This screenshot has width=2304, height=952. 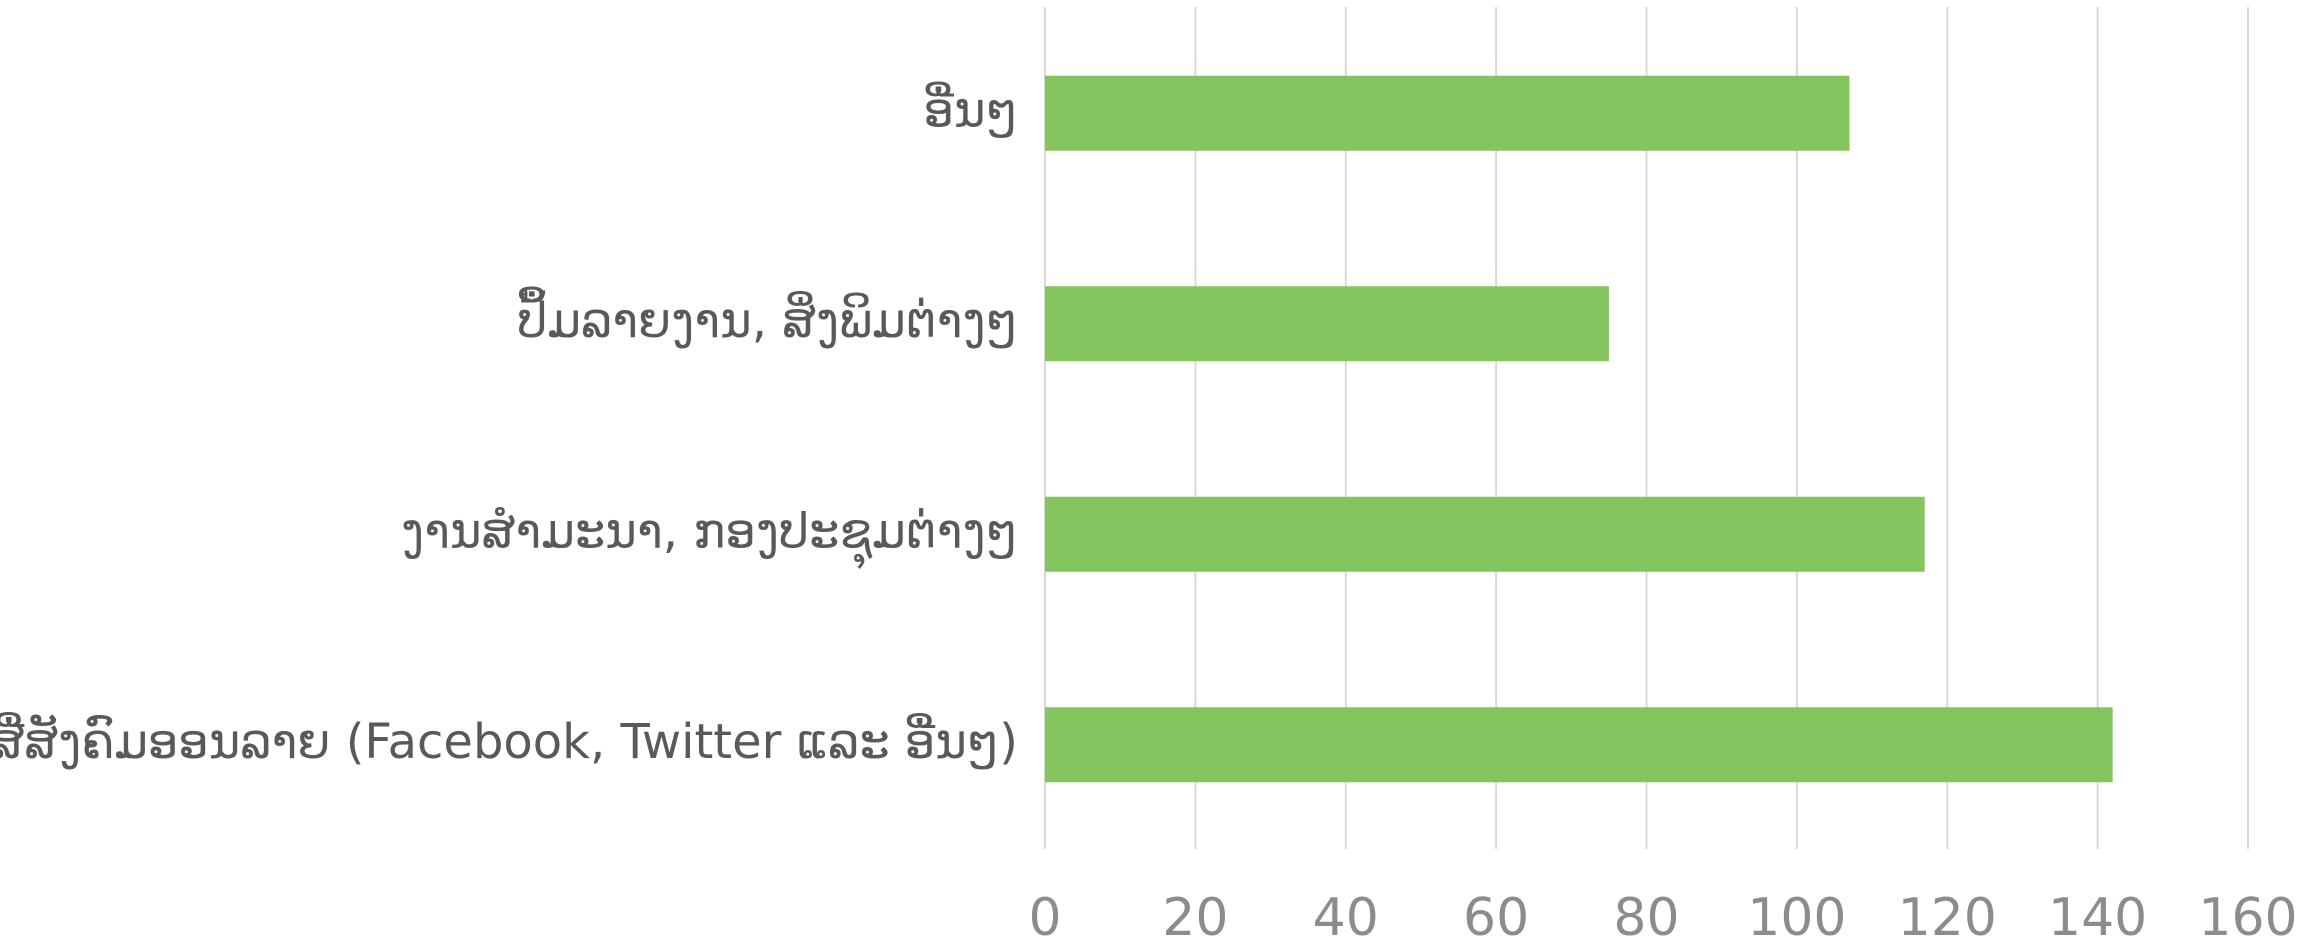 What do you see at coordinates (1646, 918) in the screenshot?
I see `x-tick-label: 80` at bounding box center [1646, 918].